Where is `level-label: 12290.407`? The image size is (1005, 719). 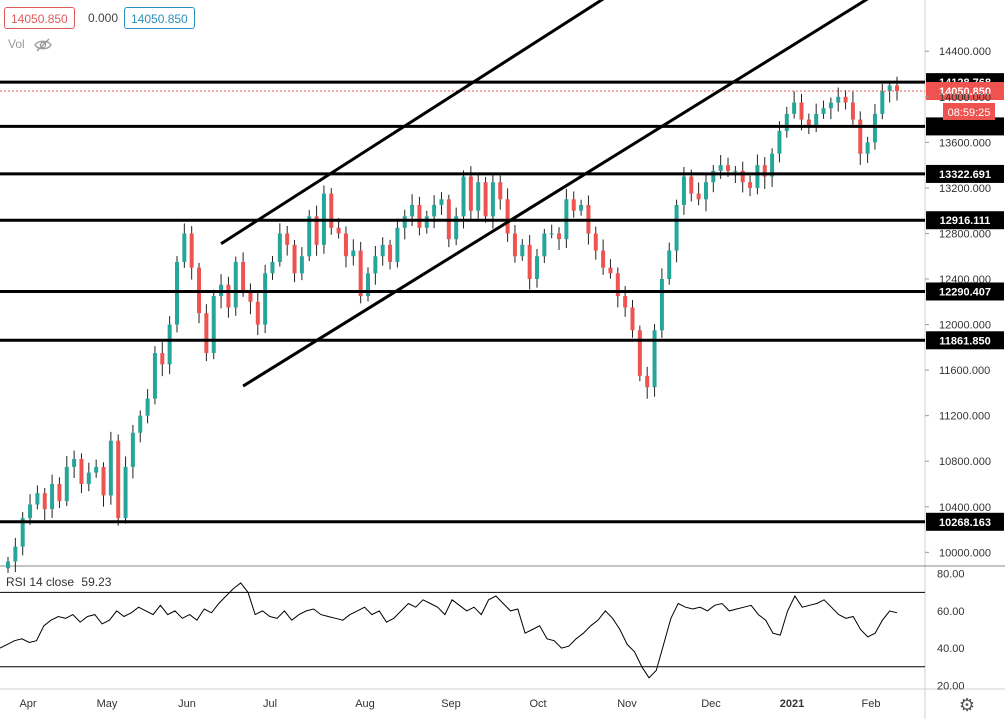 level-label: 12290.407 is located at coordinates (965, 292).